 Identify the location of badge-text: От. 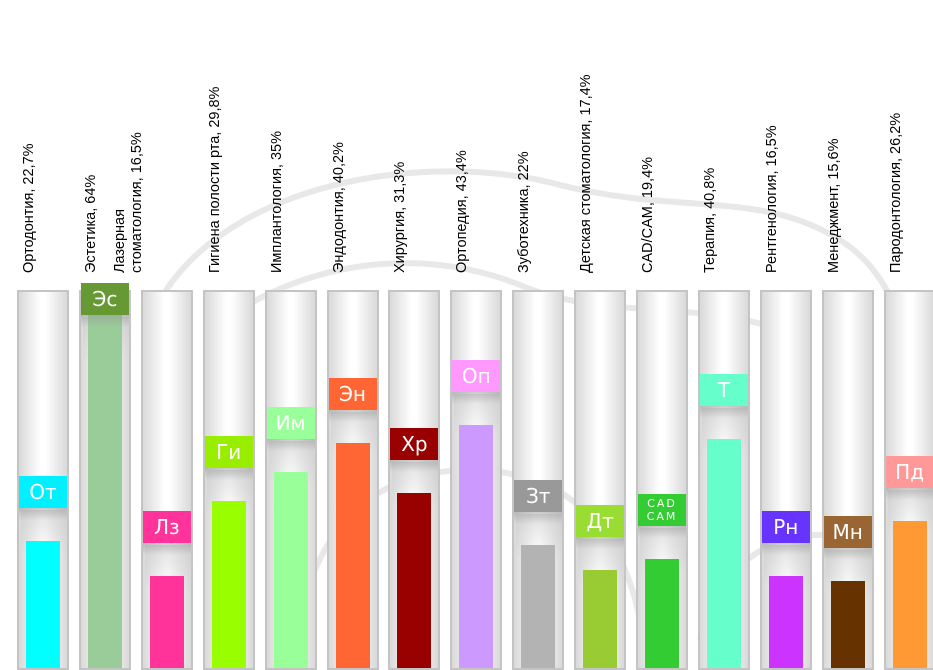
(43, 491).